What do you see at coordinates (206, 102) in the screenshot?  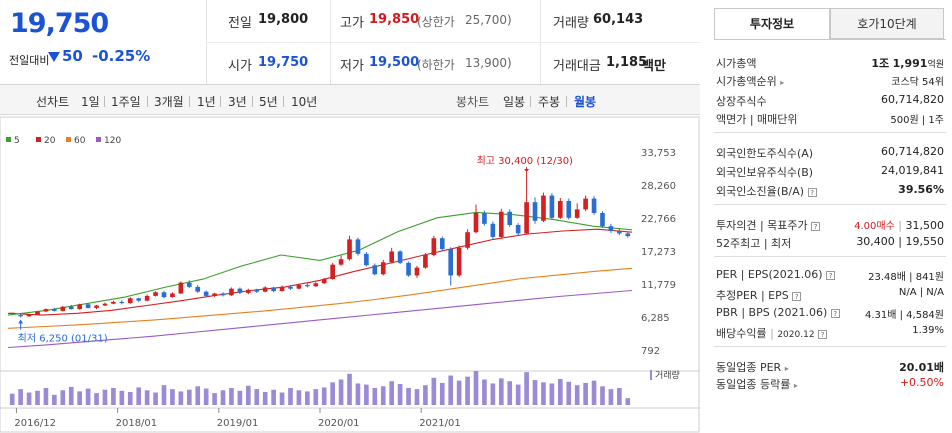 I see `period-1y: 1년` at bounding box center [206, 102].